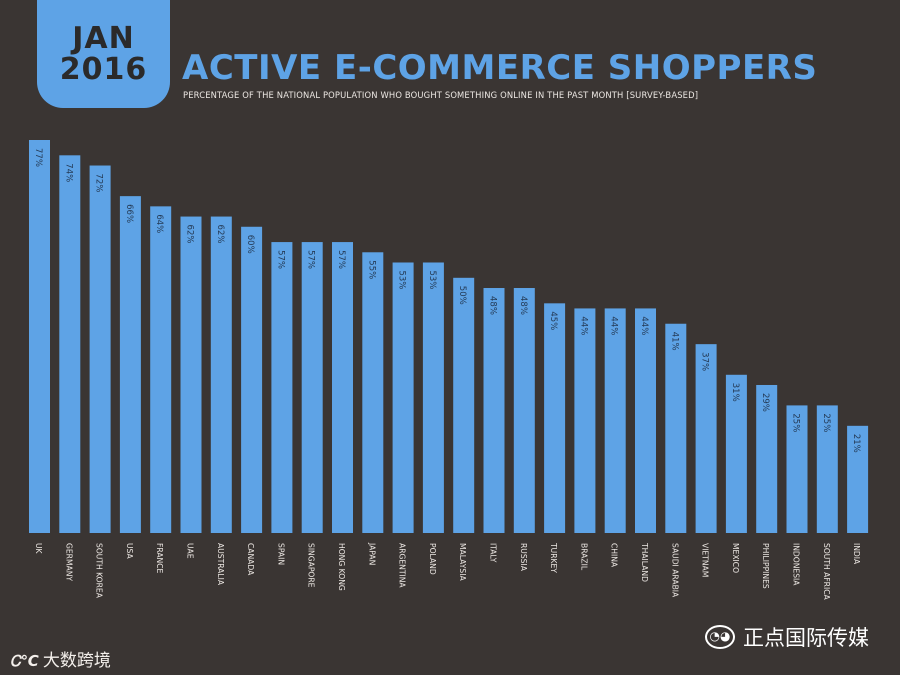 The width and height of the screenshot is (900, 675). Describe the element at coordinates (615, 420) in the screenshot. I see `bar-china` at that location.